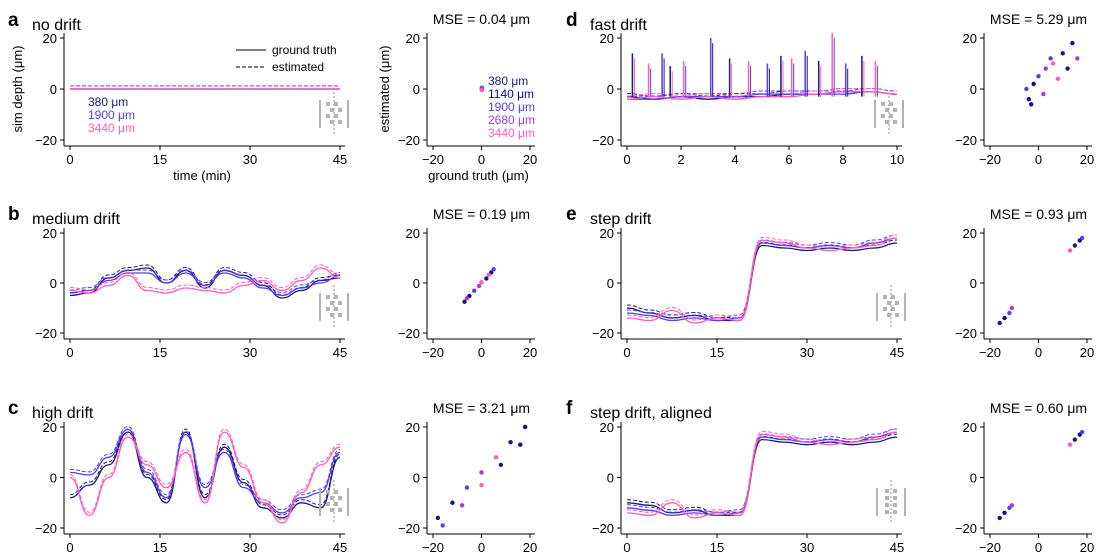 This screenshot has height=558, width=1101. I want to click on x-tick-label: 20, so click(530, 159).